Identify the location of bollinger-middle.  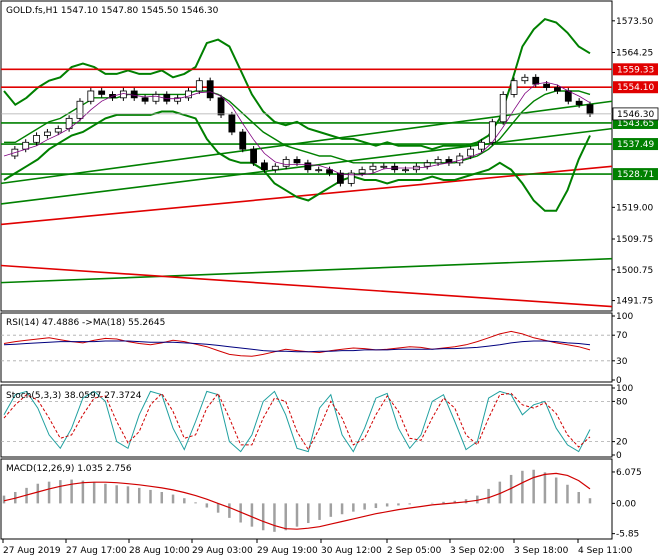
(297, 127).